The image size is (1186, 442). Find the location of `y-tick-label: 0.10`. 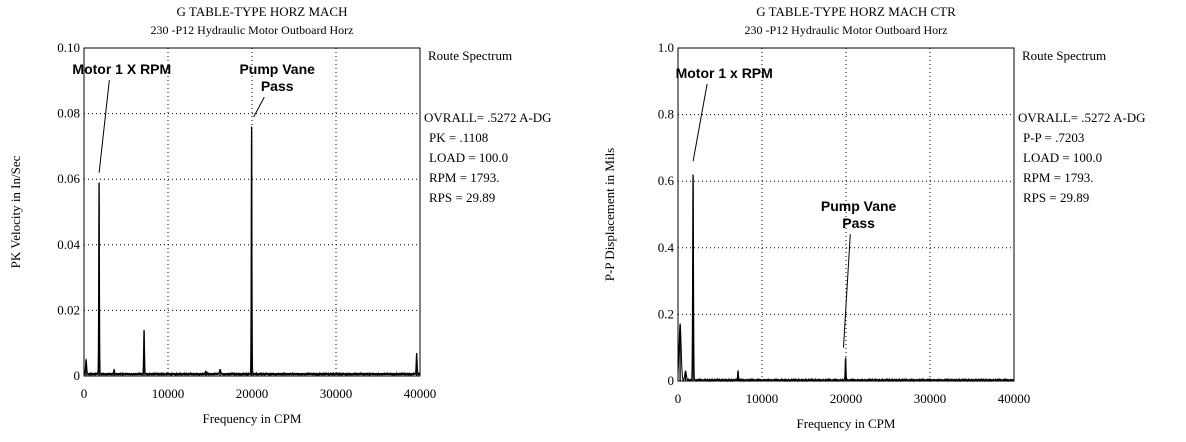

y-tick-label: 0.10 is located at coordinates (68, 47).